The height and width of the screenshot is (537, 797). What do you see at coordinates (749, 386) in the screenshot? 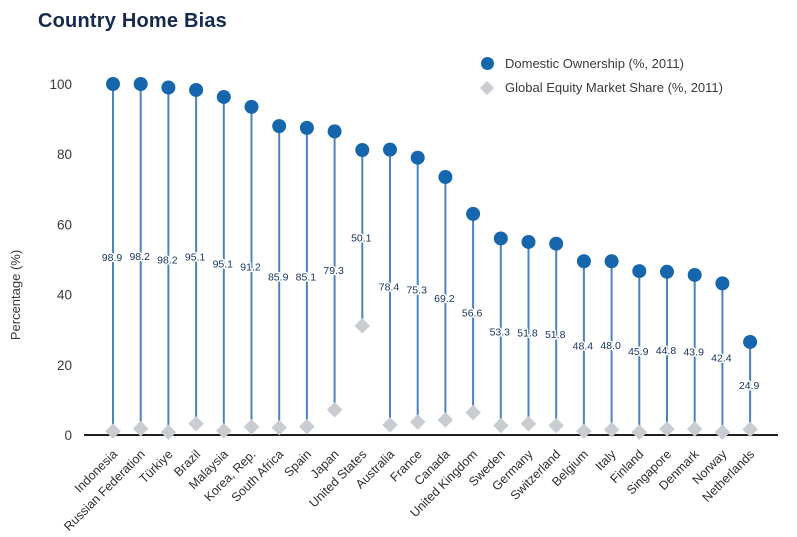
I see `bias-value-label: 24.9` at bounding box center [749, 386].